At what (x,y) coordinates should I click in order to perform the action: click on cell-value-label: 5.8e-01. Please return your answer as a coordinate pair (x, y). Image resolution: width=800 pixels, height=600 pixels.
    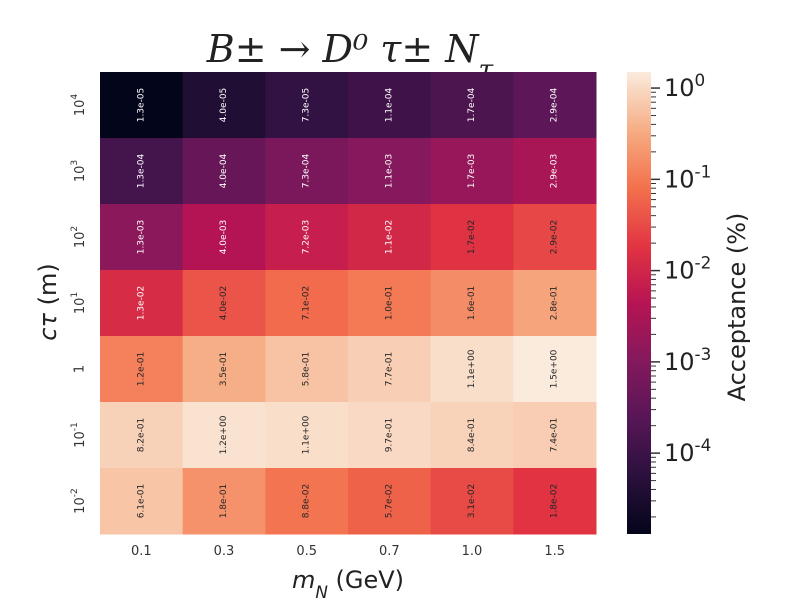
    Looking at the image, I should click on (307, 369).